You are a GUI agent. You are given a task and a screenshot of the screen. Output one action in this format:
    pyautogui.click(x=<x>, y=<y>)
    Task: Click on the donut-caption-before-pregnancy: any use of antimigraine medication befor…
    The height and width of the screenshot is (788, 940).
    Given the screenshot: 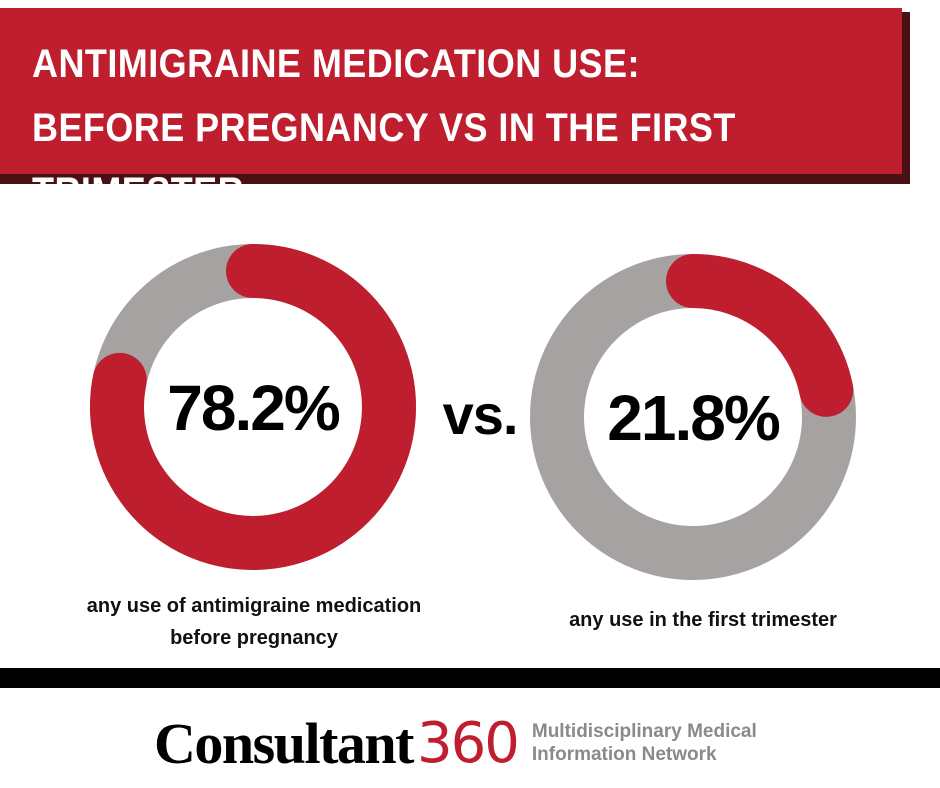 What is the action you would take?
    pyautogui.click(x=254, y=622)
    